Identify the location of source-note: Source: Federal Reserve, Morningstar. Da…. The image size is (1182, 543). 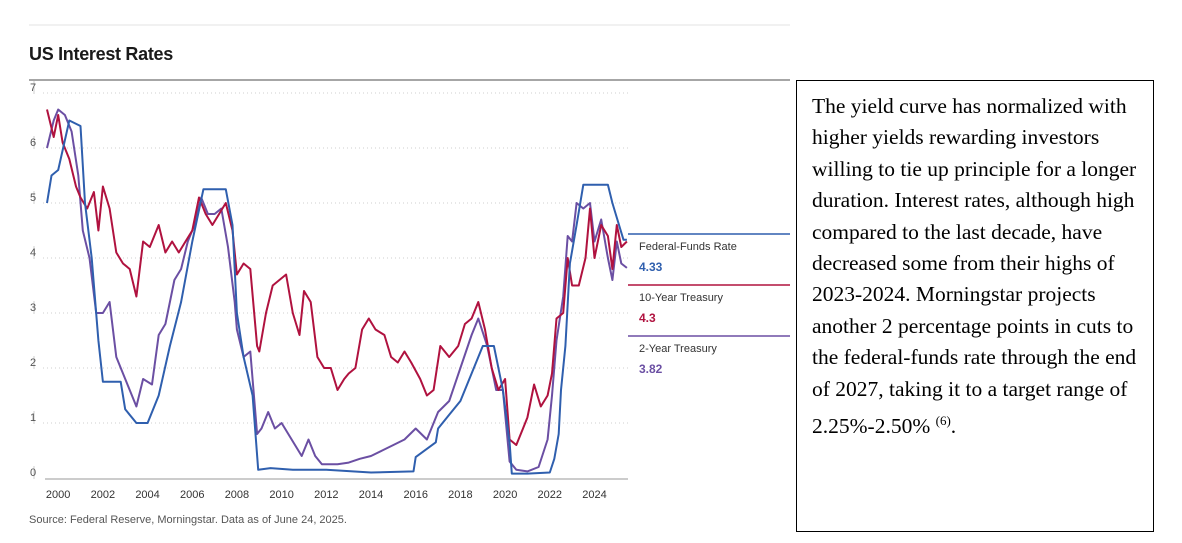
(188, 520).